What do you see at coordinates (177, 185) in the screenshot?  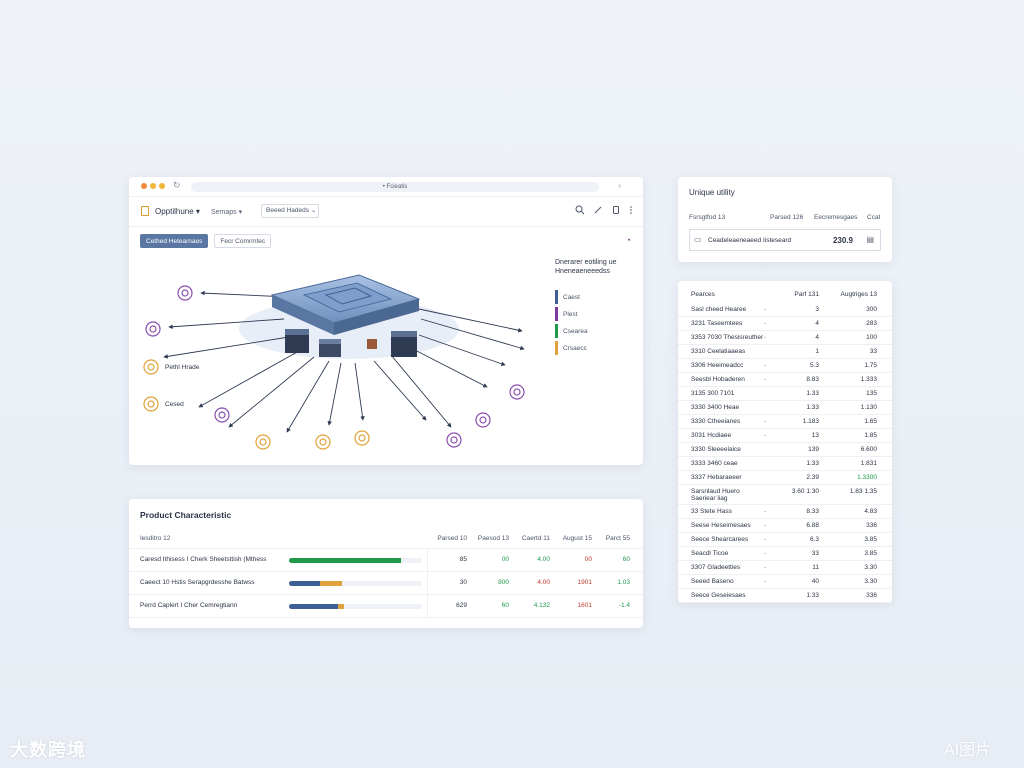 I see `refresh-icon: ↻` at bounding box center [177, 185].